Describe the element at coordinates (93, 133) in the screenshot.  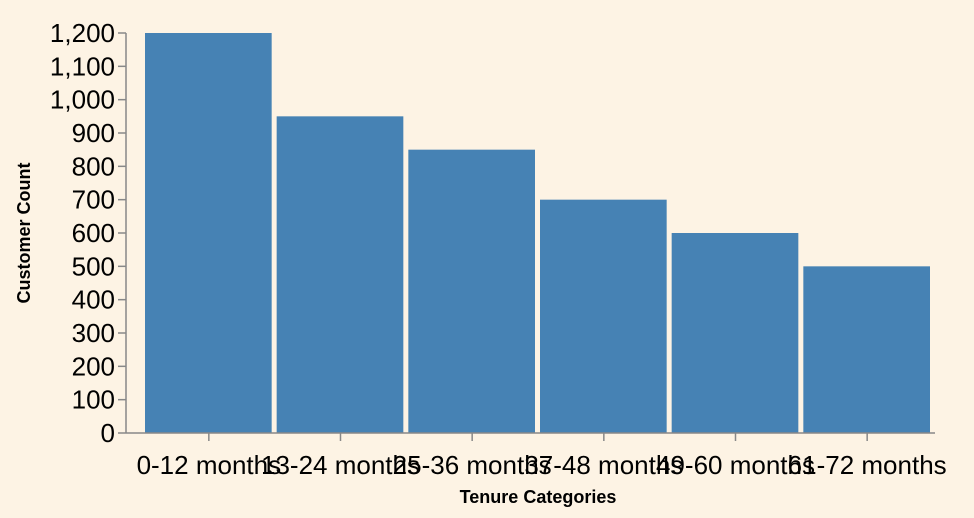
I see `y-tick-label-9: 900` at that location.